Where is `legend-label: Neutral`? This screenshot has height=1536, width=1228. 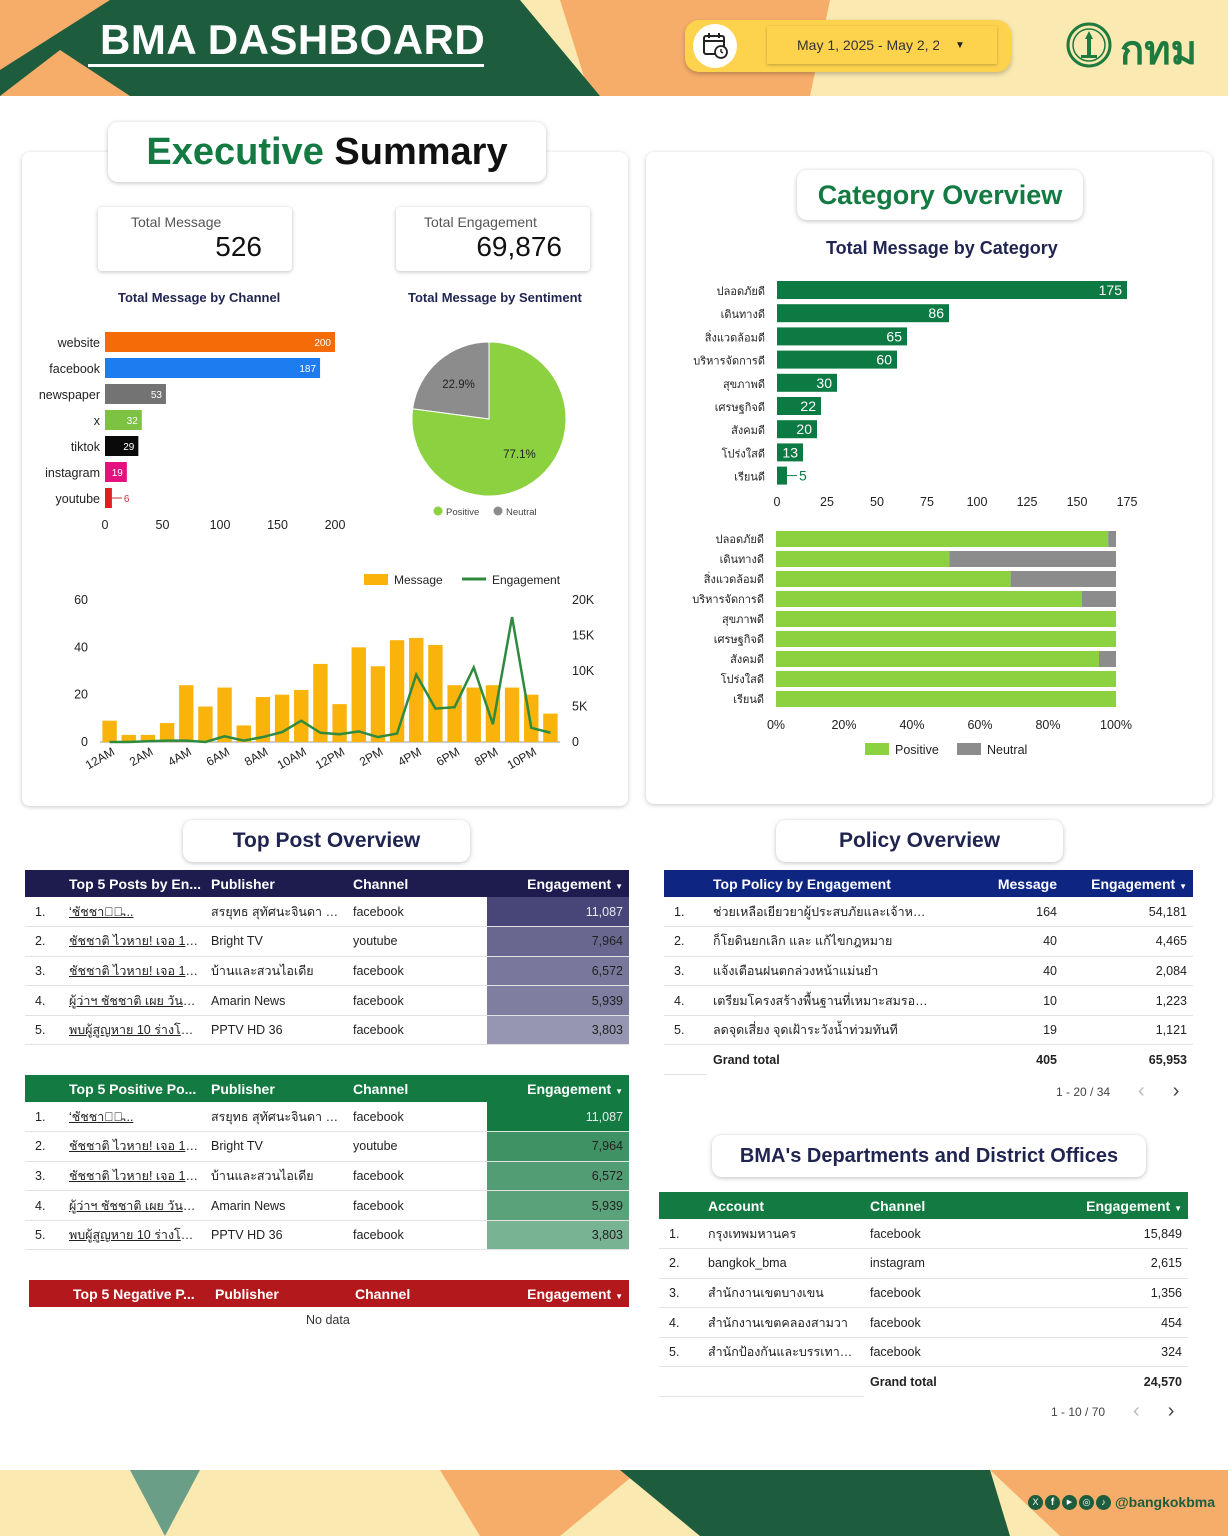
legend-label: Neutral is located at coordinates (521, 512).